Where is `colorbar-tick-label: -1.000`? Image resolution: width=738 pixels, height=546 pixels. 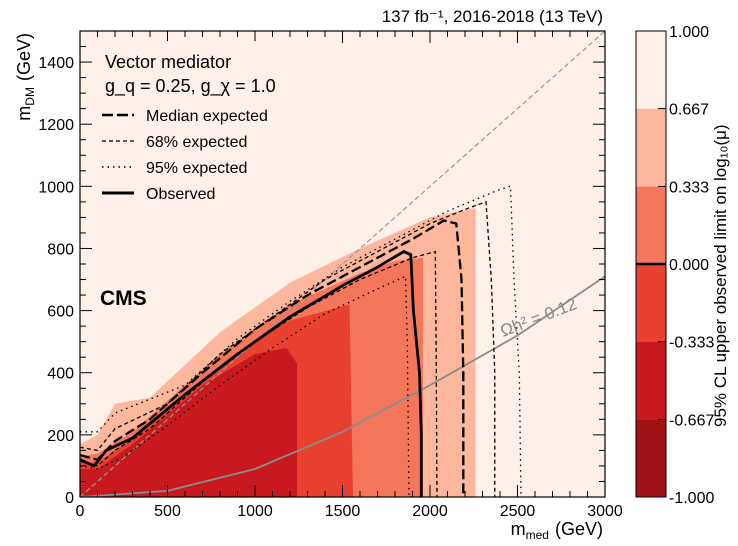
colorbar-tick-label: -1.000 is located at coordinates (691, 498).